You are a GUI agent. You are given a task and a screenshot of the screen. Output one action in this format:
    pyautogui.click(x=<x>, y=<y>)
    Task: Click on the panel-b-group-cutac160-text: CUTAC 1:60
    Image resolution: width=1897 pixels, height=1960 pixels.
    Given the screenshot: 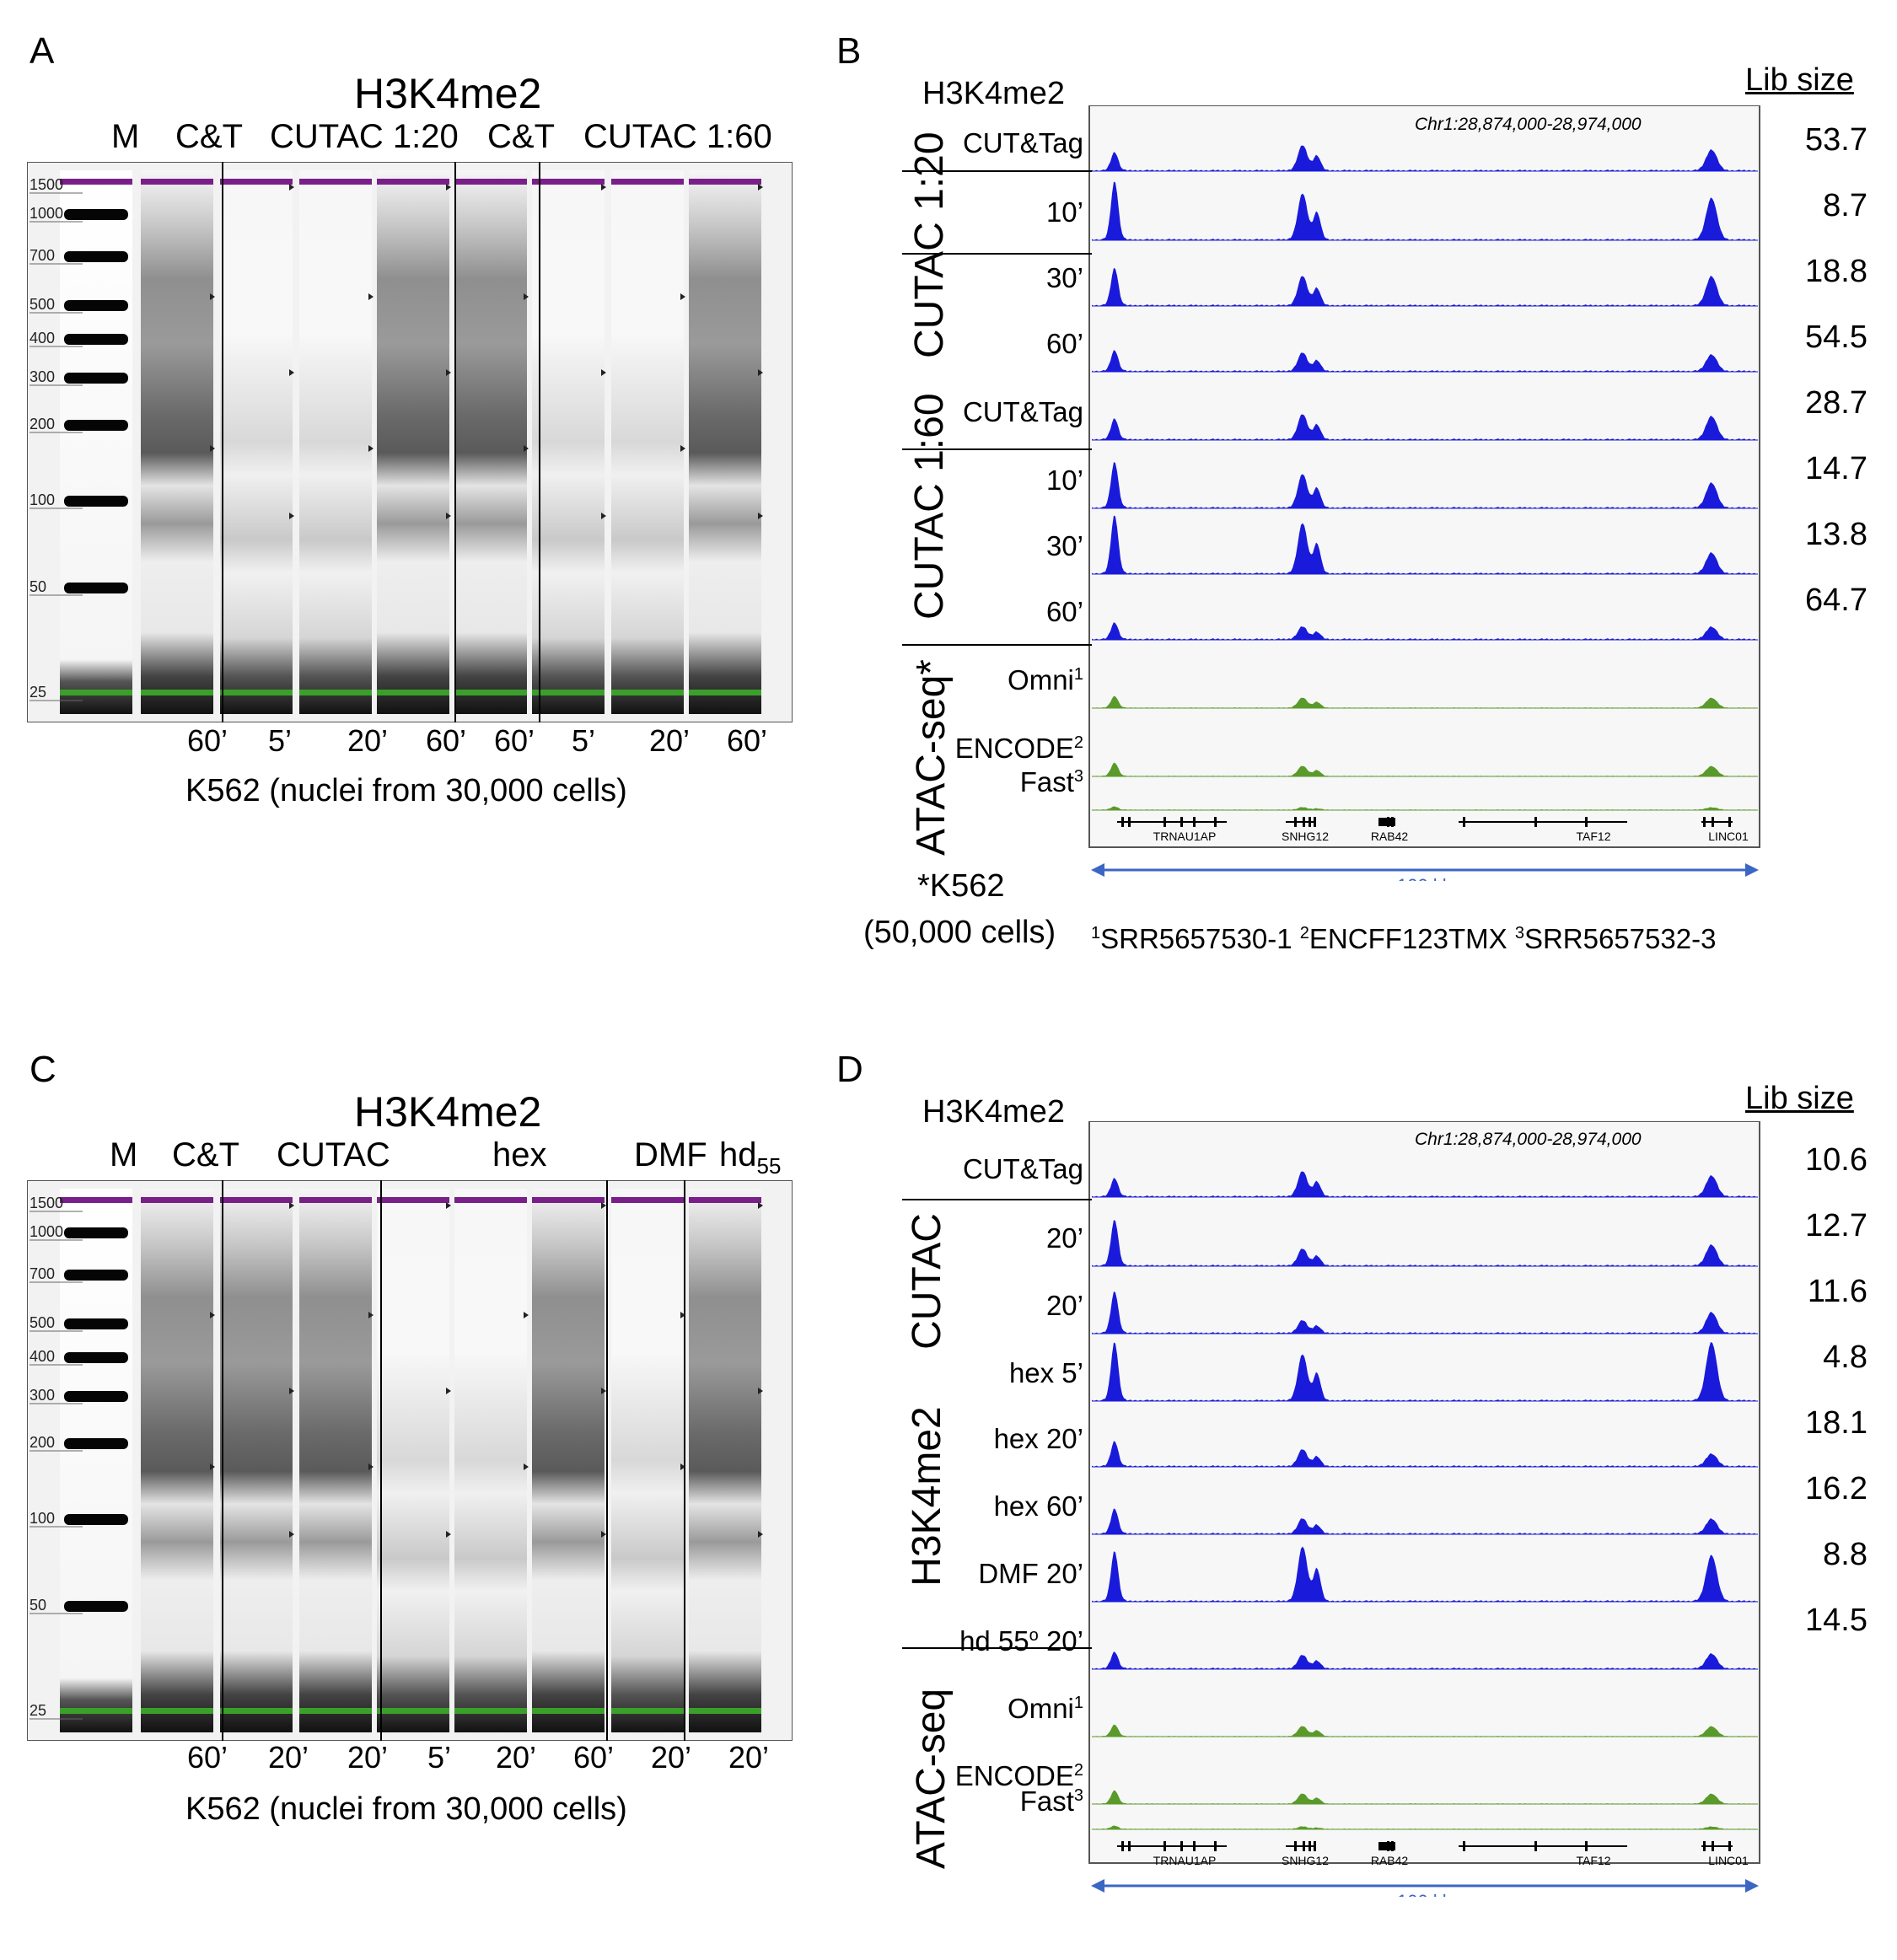 What is the action you would take?
    pyautogui.click(x=929, y=506)
    